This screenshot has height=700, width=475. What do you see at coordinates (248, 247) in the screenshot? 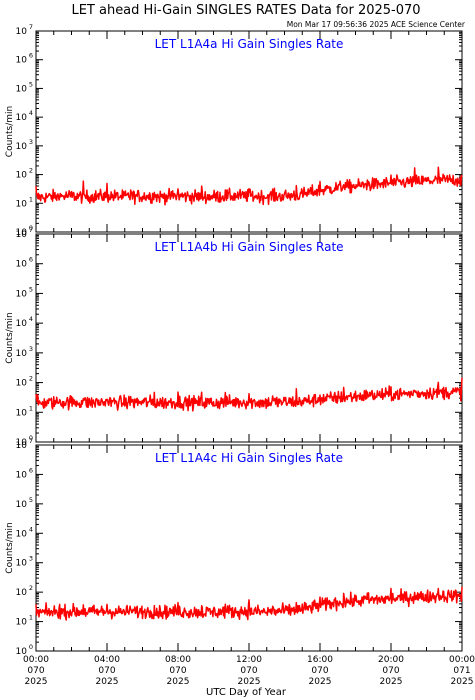
I see `panel-title: LET L1A4b Hi Gain Singles Rate` at bounding box center [248, 247].